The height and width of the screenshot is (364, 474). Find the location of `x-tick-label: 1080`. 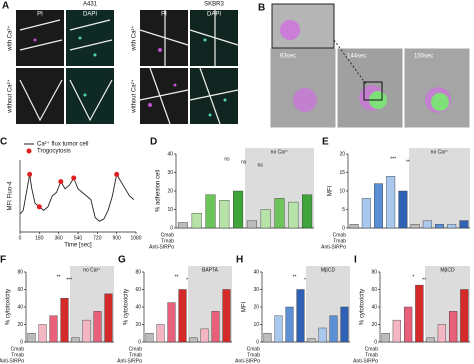

x-tick-label: 1080 is located at coordinates (135, 238).